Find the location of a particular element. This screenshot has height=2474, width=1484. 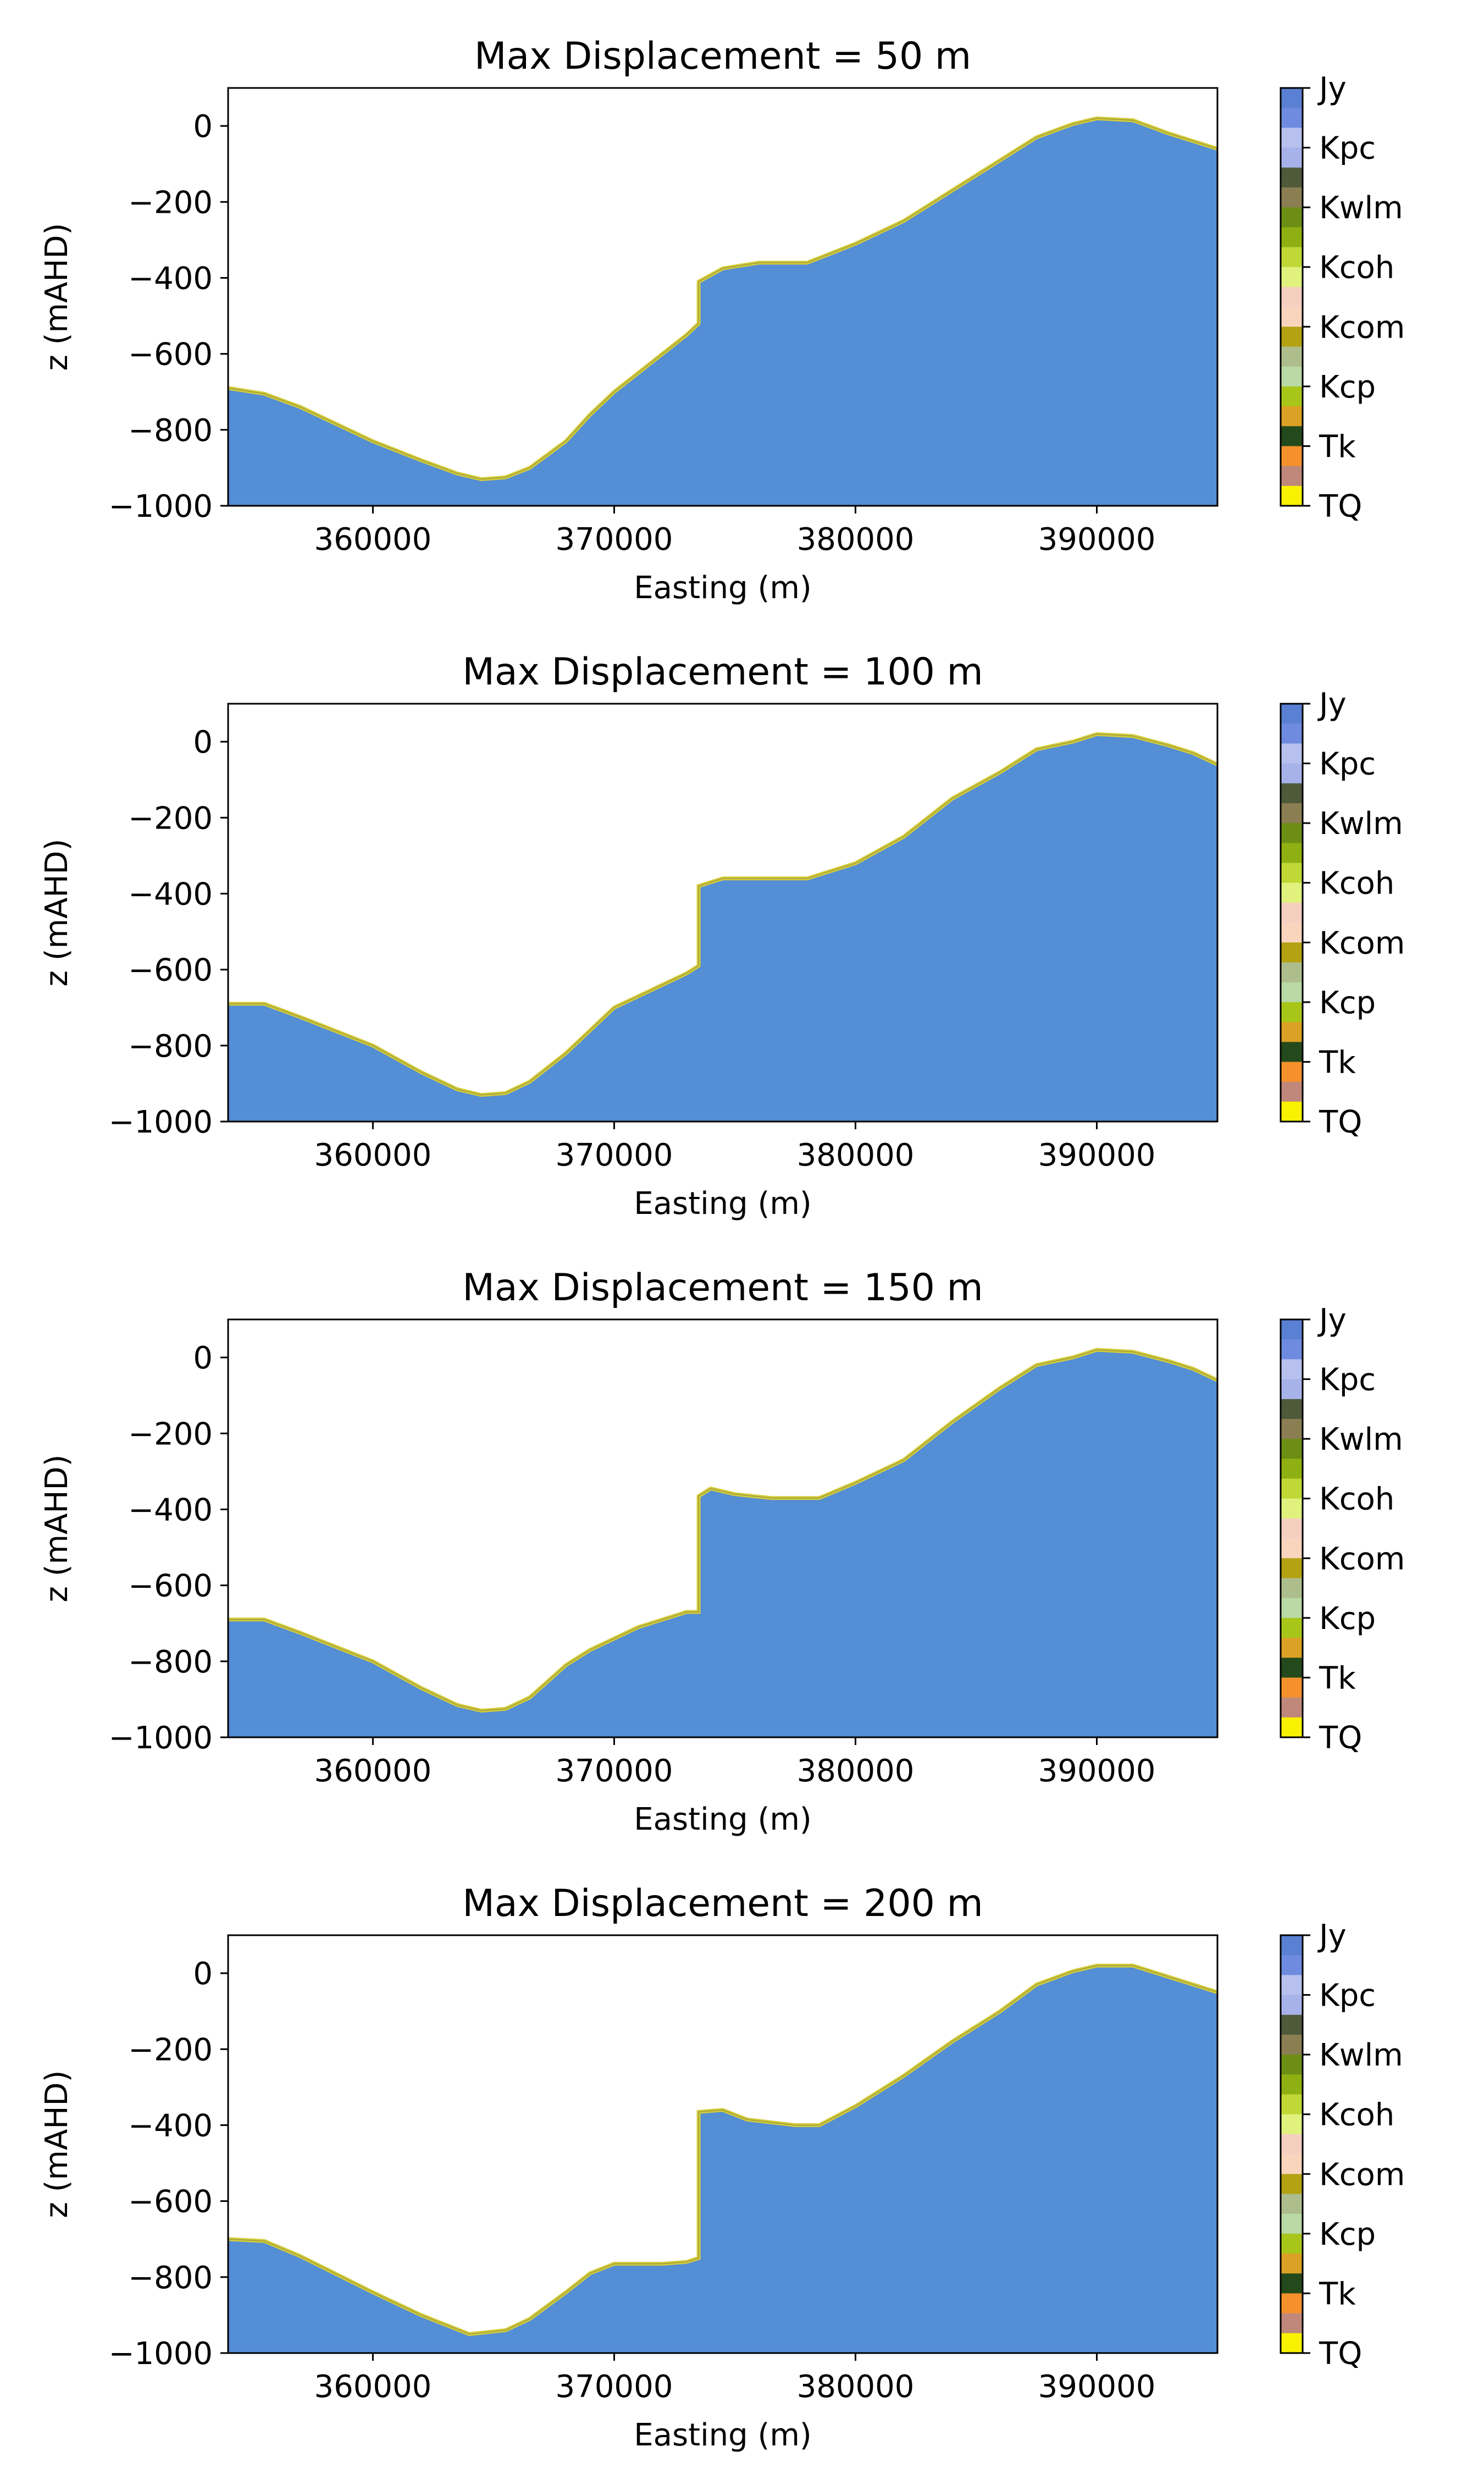

subplot-title: Max Displacement = 200 m is located at coordinates (722, 1903).